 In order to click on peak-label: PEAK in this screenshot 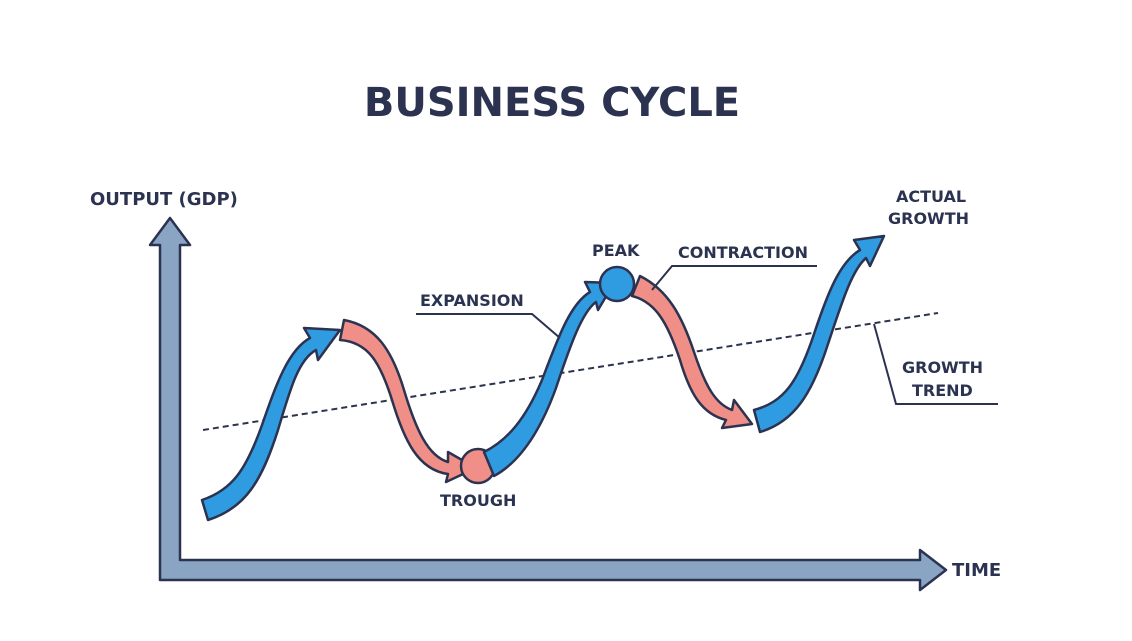, I will do `click(616, 250)`.